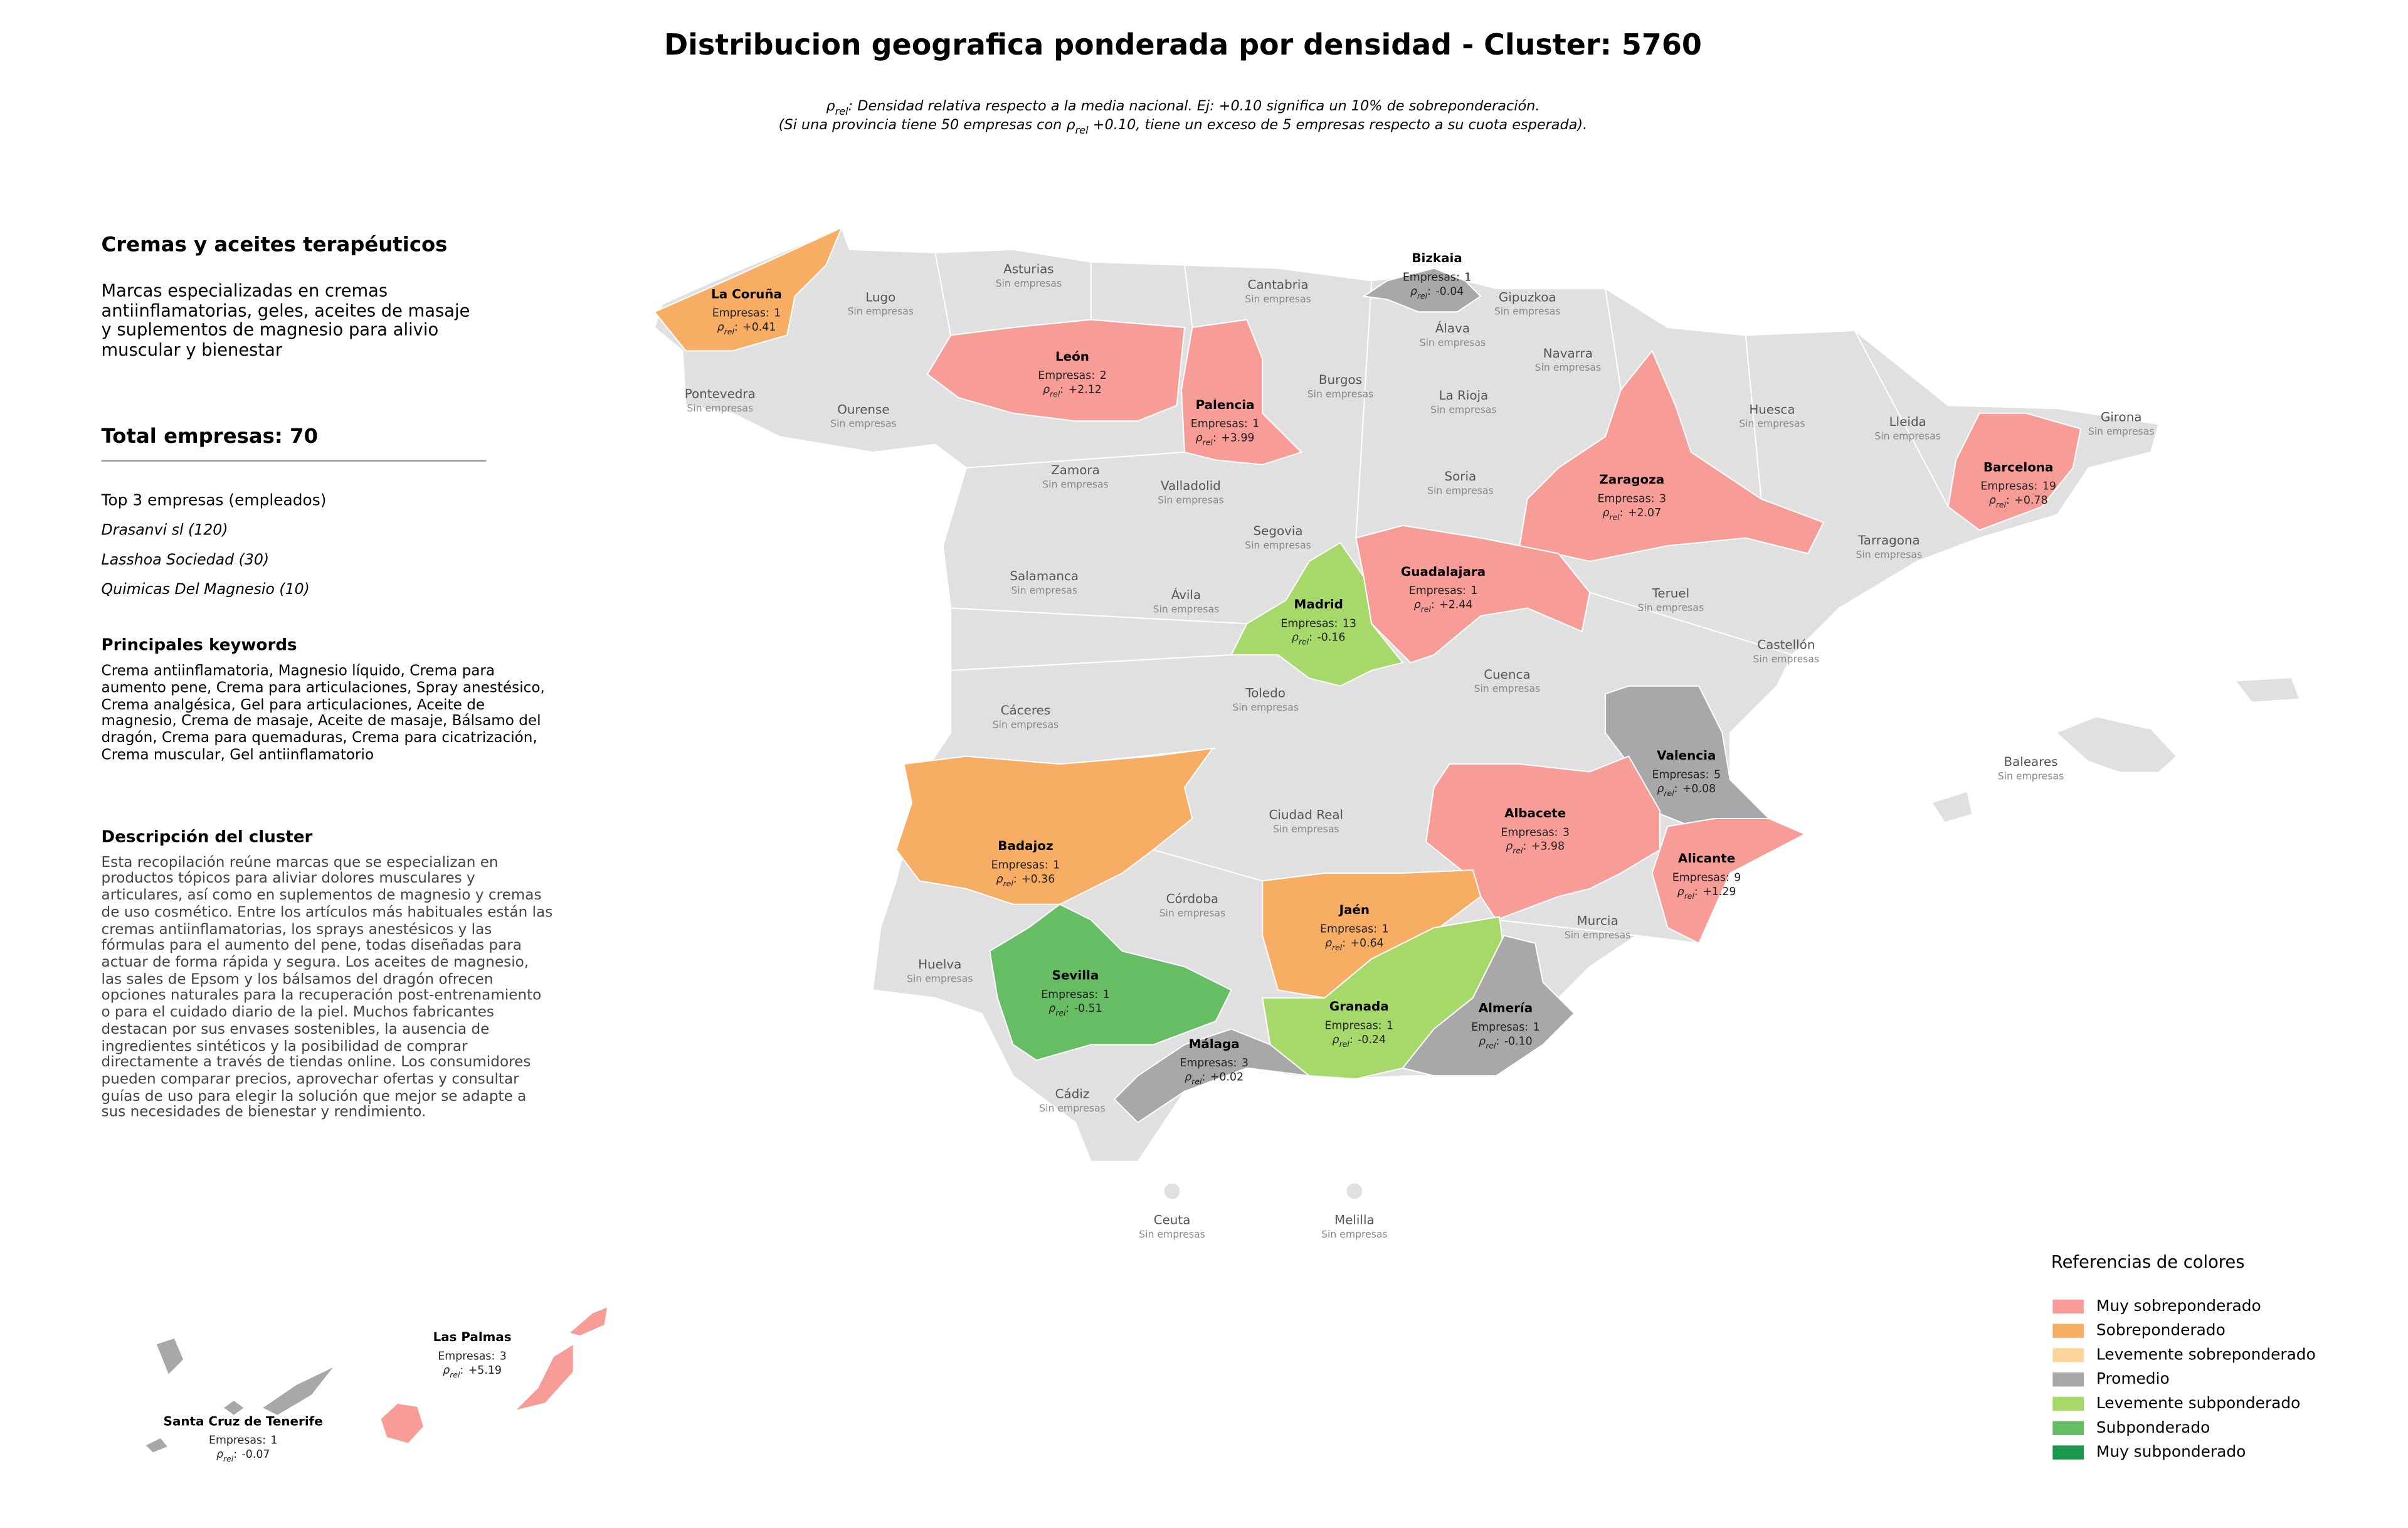  Describe the element at coordinates (1082, 130) in the screenshot. I see `subtitle-part: rel` at that location.